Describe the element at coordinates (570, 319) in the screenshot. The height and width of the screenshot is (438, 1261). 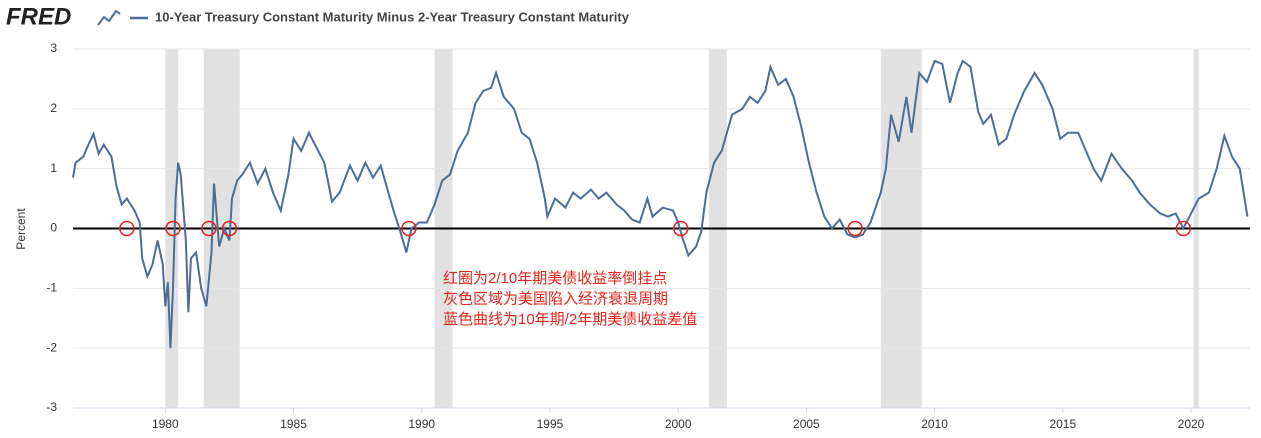
I see `annotation: 蓝色曲线为10年期/2年期美债收益差值` at that location.